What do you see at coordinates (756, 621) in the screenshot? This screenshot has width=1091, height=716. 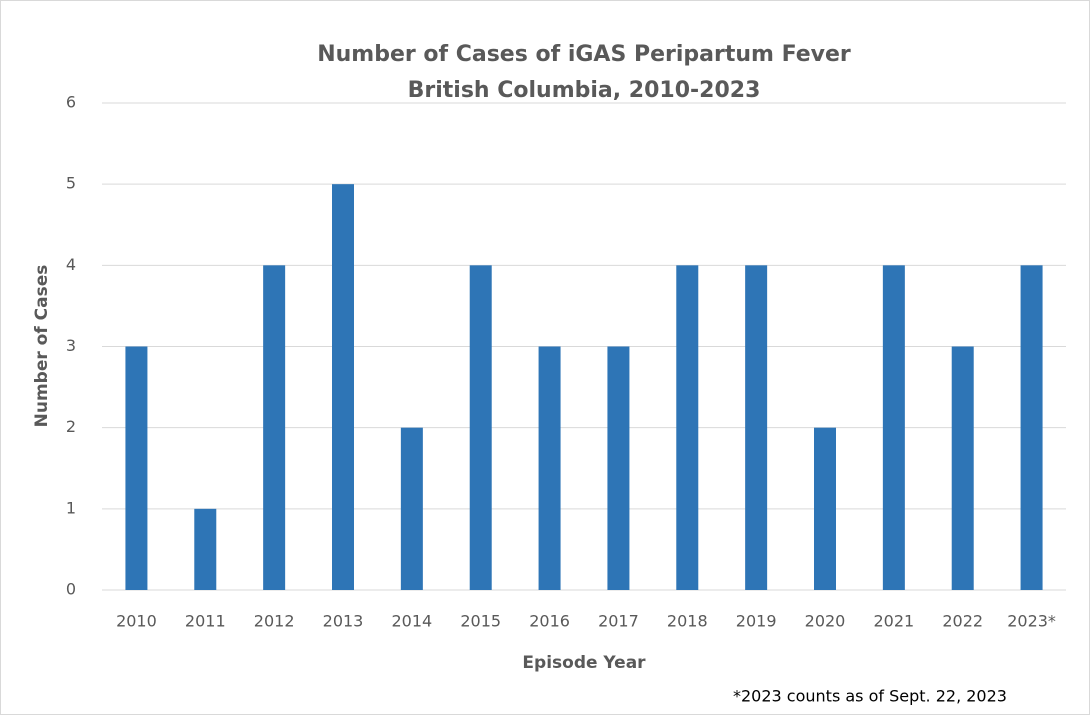 I see `x-tick-label: 2019` at bounding box center [756, 621].